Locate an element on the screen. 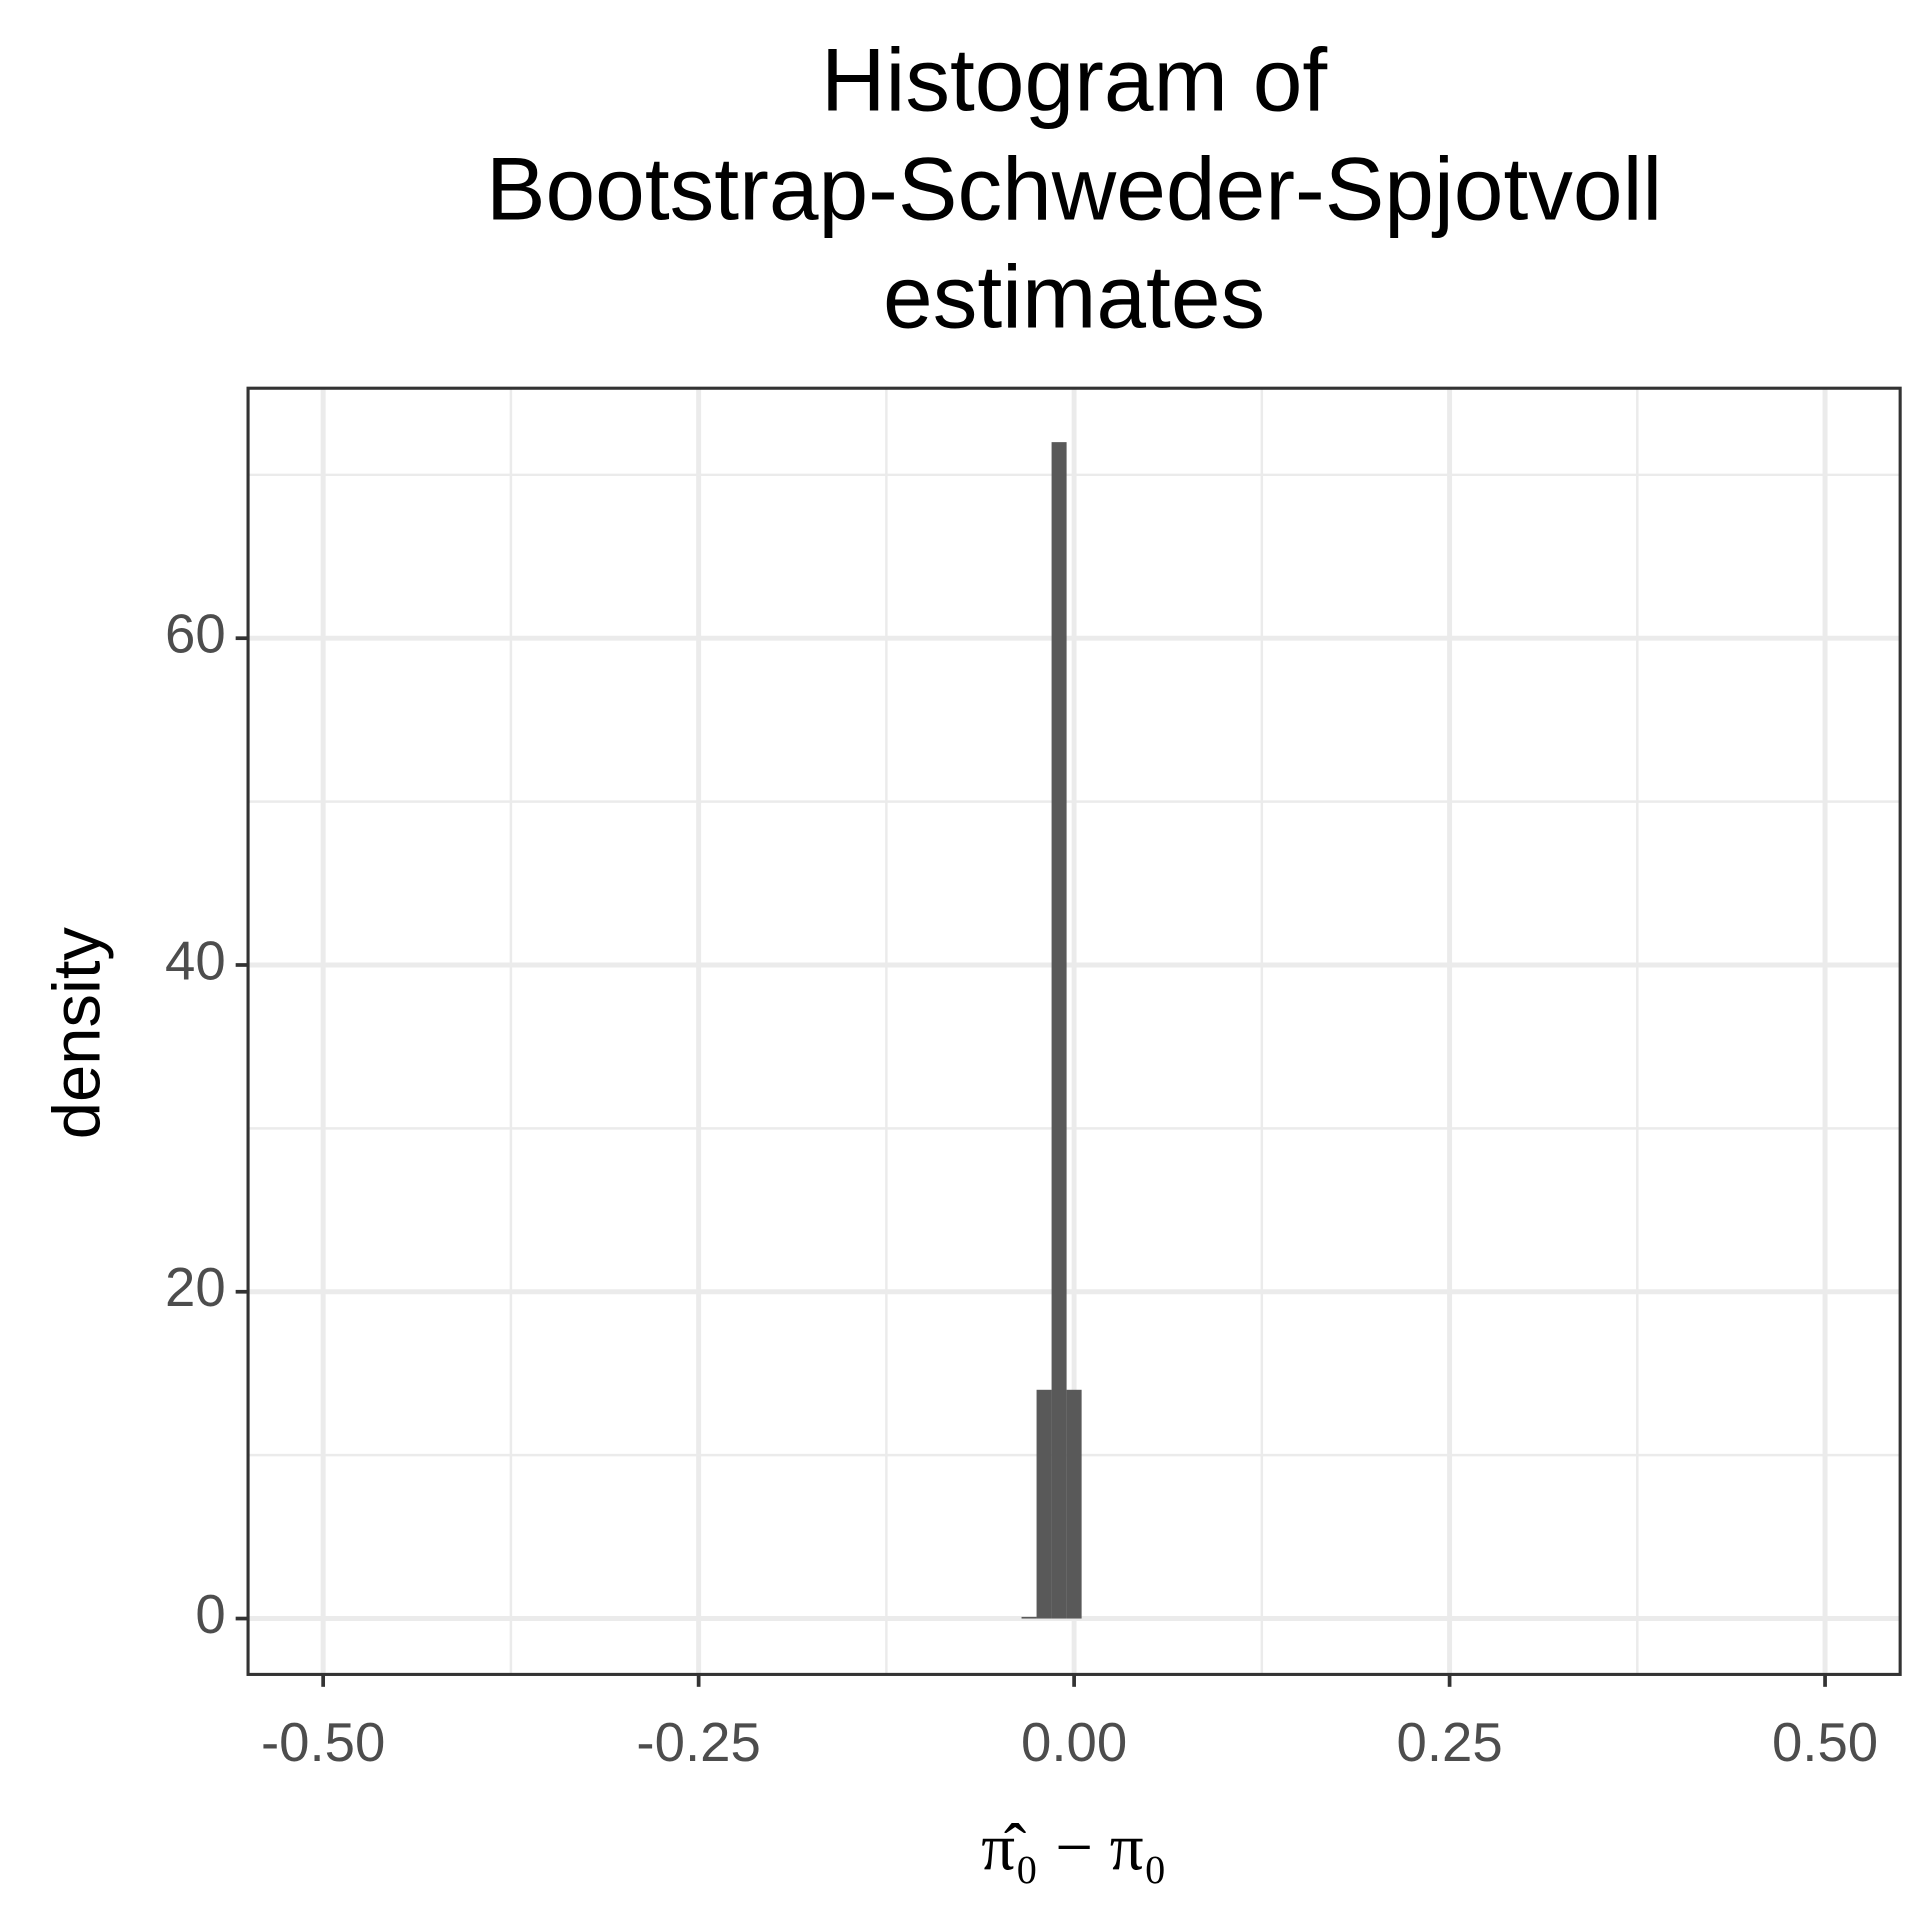  y-tick-label: 20 is located at coordinates (195, 1287).